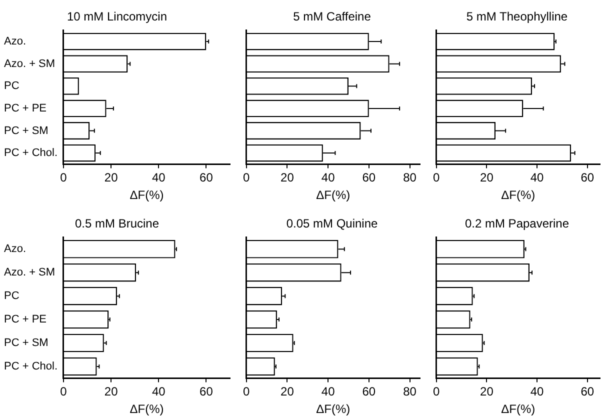 This screenshot has width=610, height=419. What do you see at coordinates (117, 17) in the screenshot?
I see `chart-title: 10 mM Lincomycin` at bounding box center [117, 17].